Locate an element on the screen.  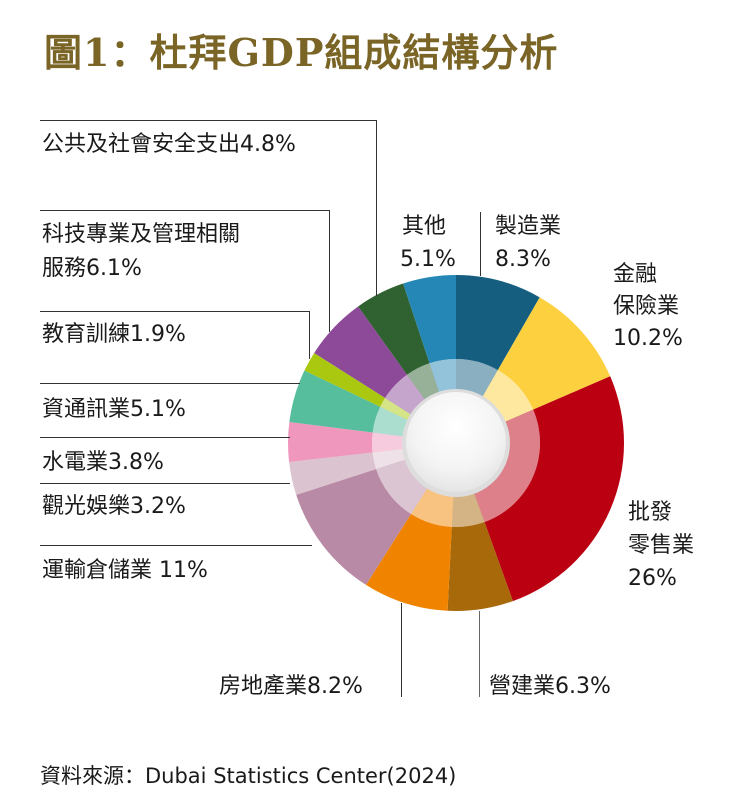
label-tourism: 觀光娛樂3.2% is located at coordinates (114, 506).